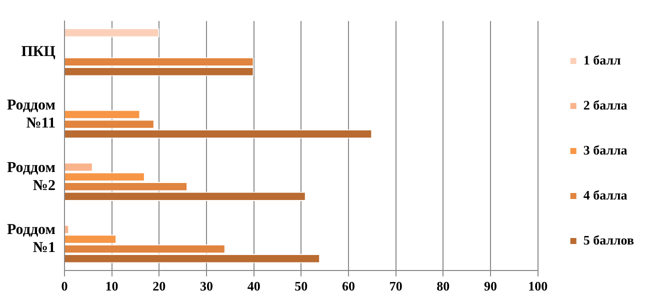 The height and width of the screenshot is (300, 650). Describe the element at coordinates (111, 286) in the screenshot. I see `x-tick-label: 10` at that location.